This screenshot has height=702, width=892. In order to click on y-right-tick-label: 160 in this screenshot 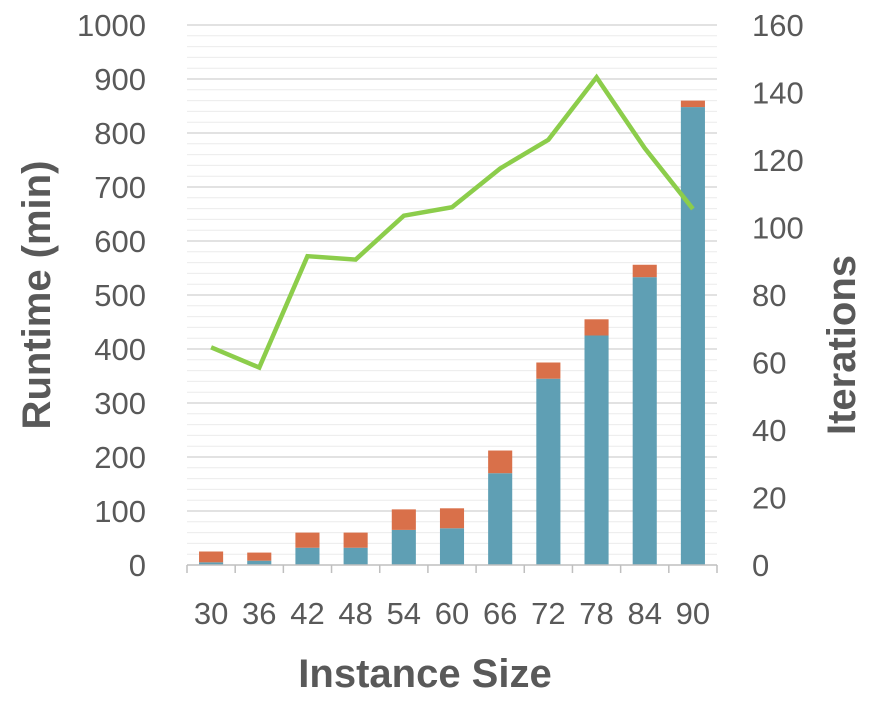, I will do `click(778, 25)`.